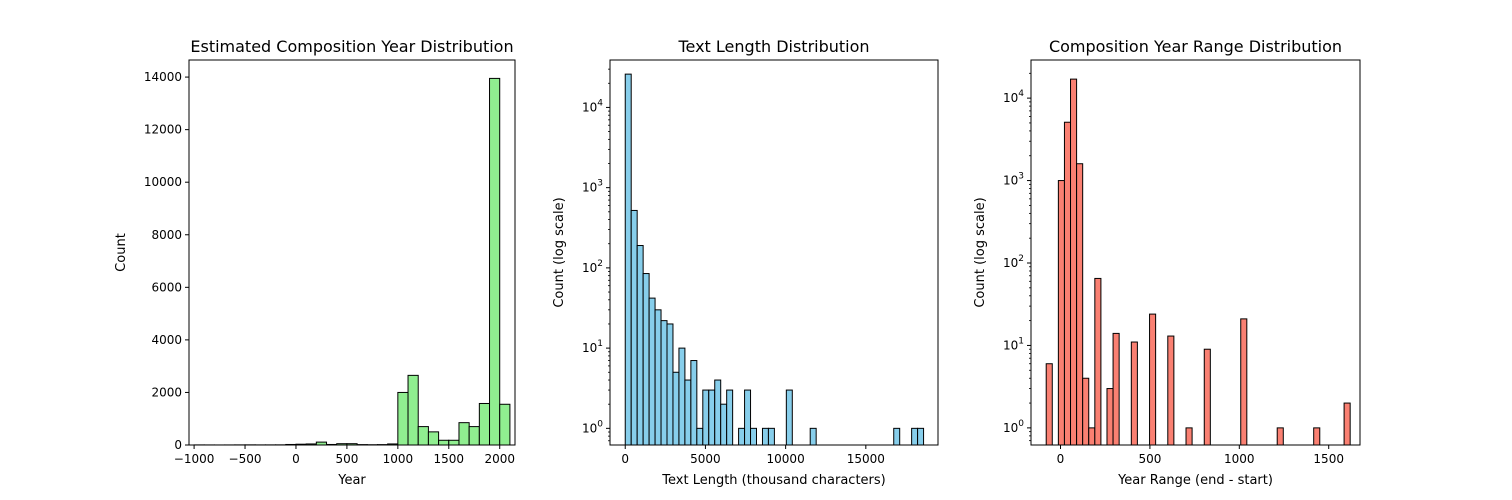 The width and height of the screenshot is (1512, 500). Describe the element at coordinates (121, 252) in the screenshot. I see `y-axis-label: Count` at that location.